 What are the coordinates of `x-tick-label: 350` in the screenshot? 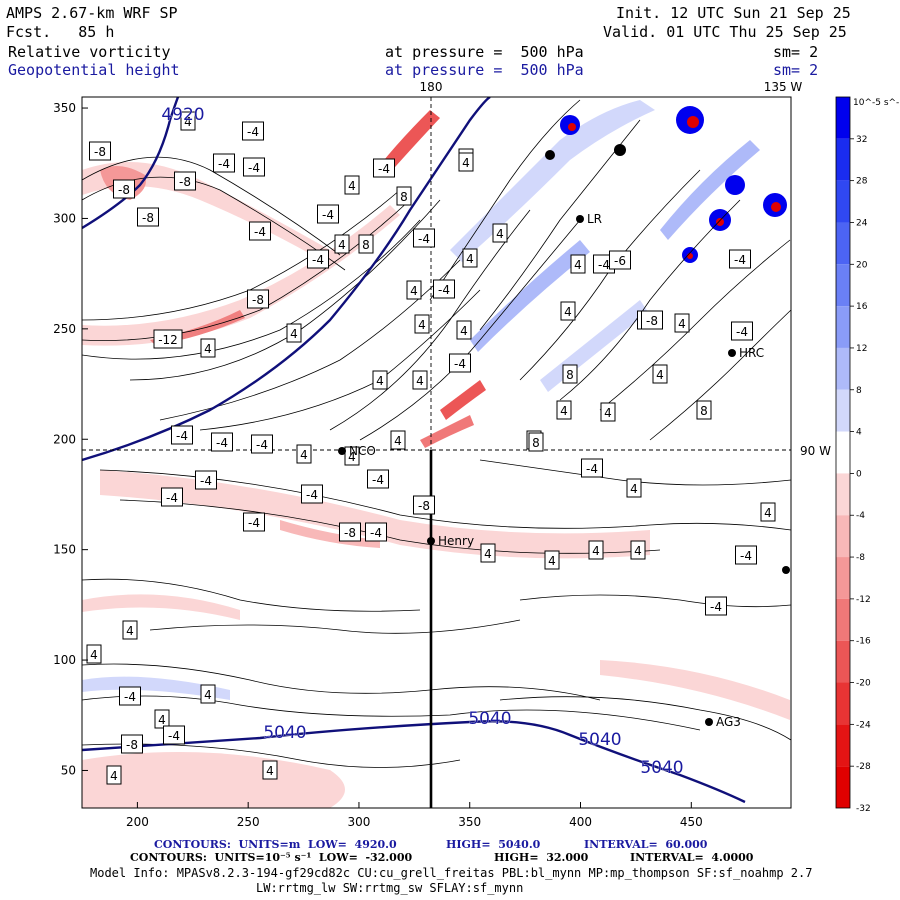 It's located at (469, 822).